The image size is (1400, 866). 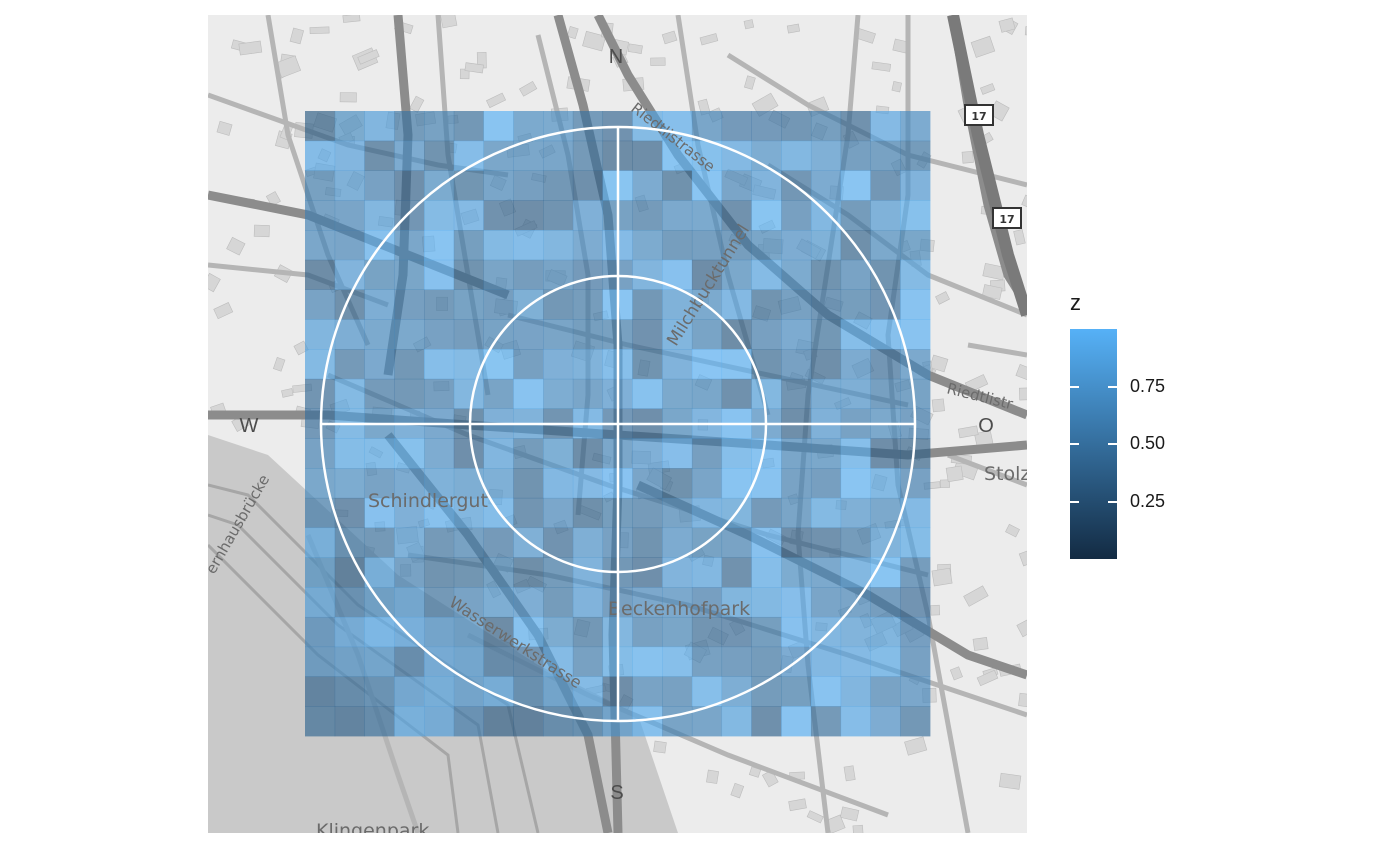 I want to click on place-label-stolz: Stolz, so click(x=1005, y=474).